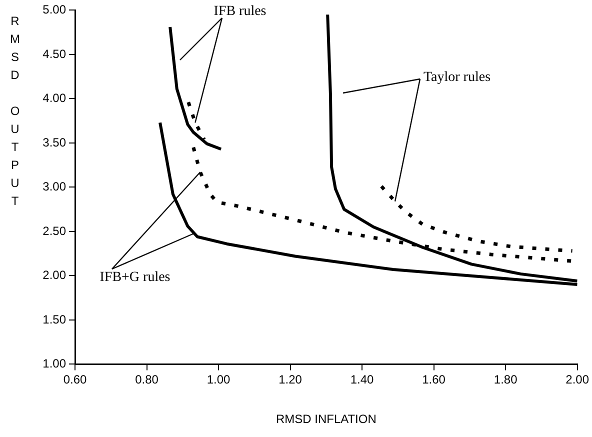  Describe the element at coordinates (578, 379) in the screenshot. I see `x-tick-label: 2.00` at that location.